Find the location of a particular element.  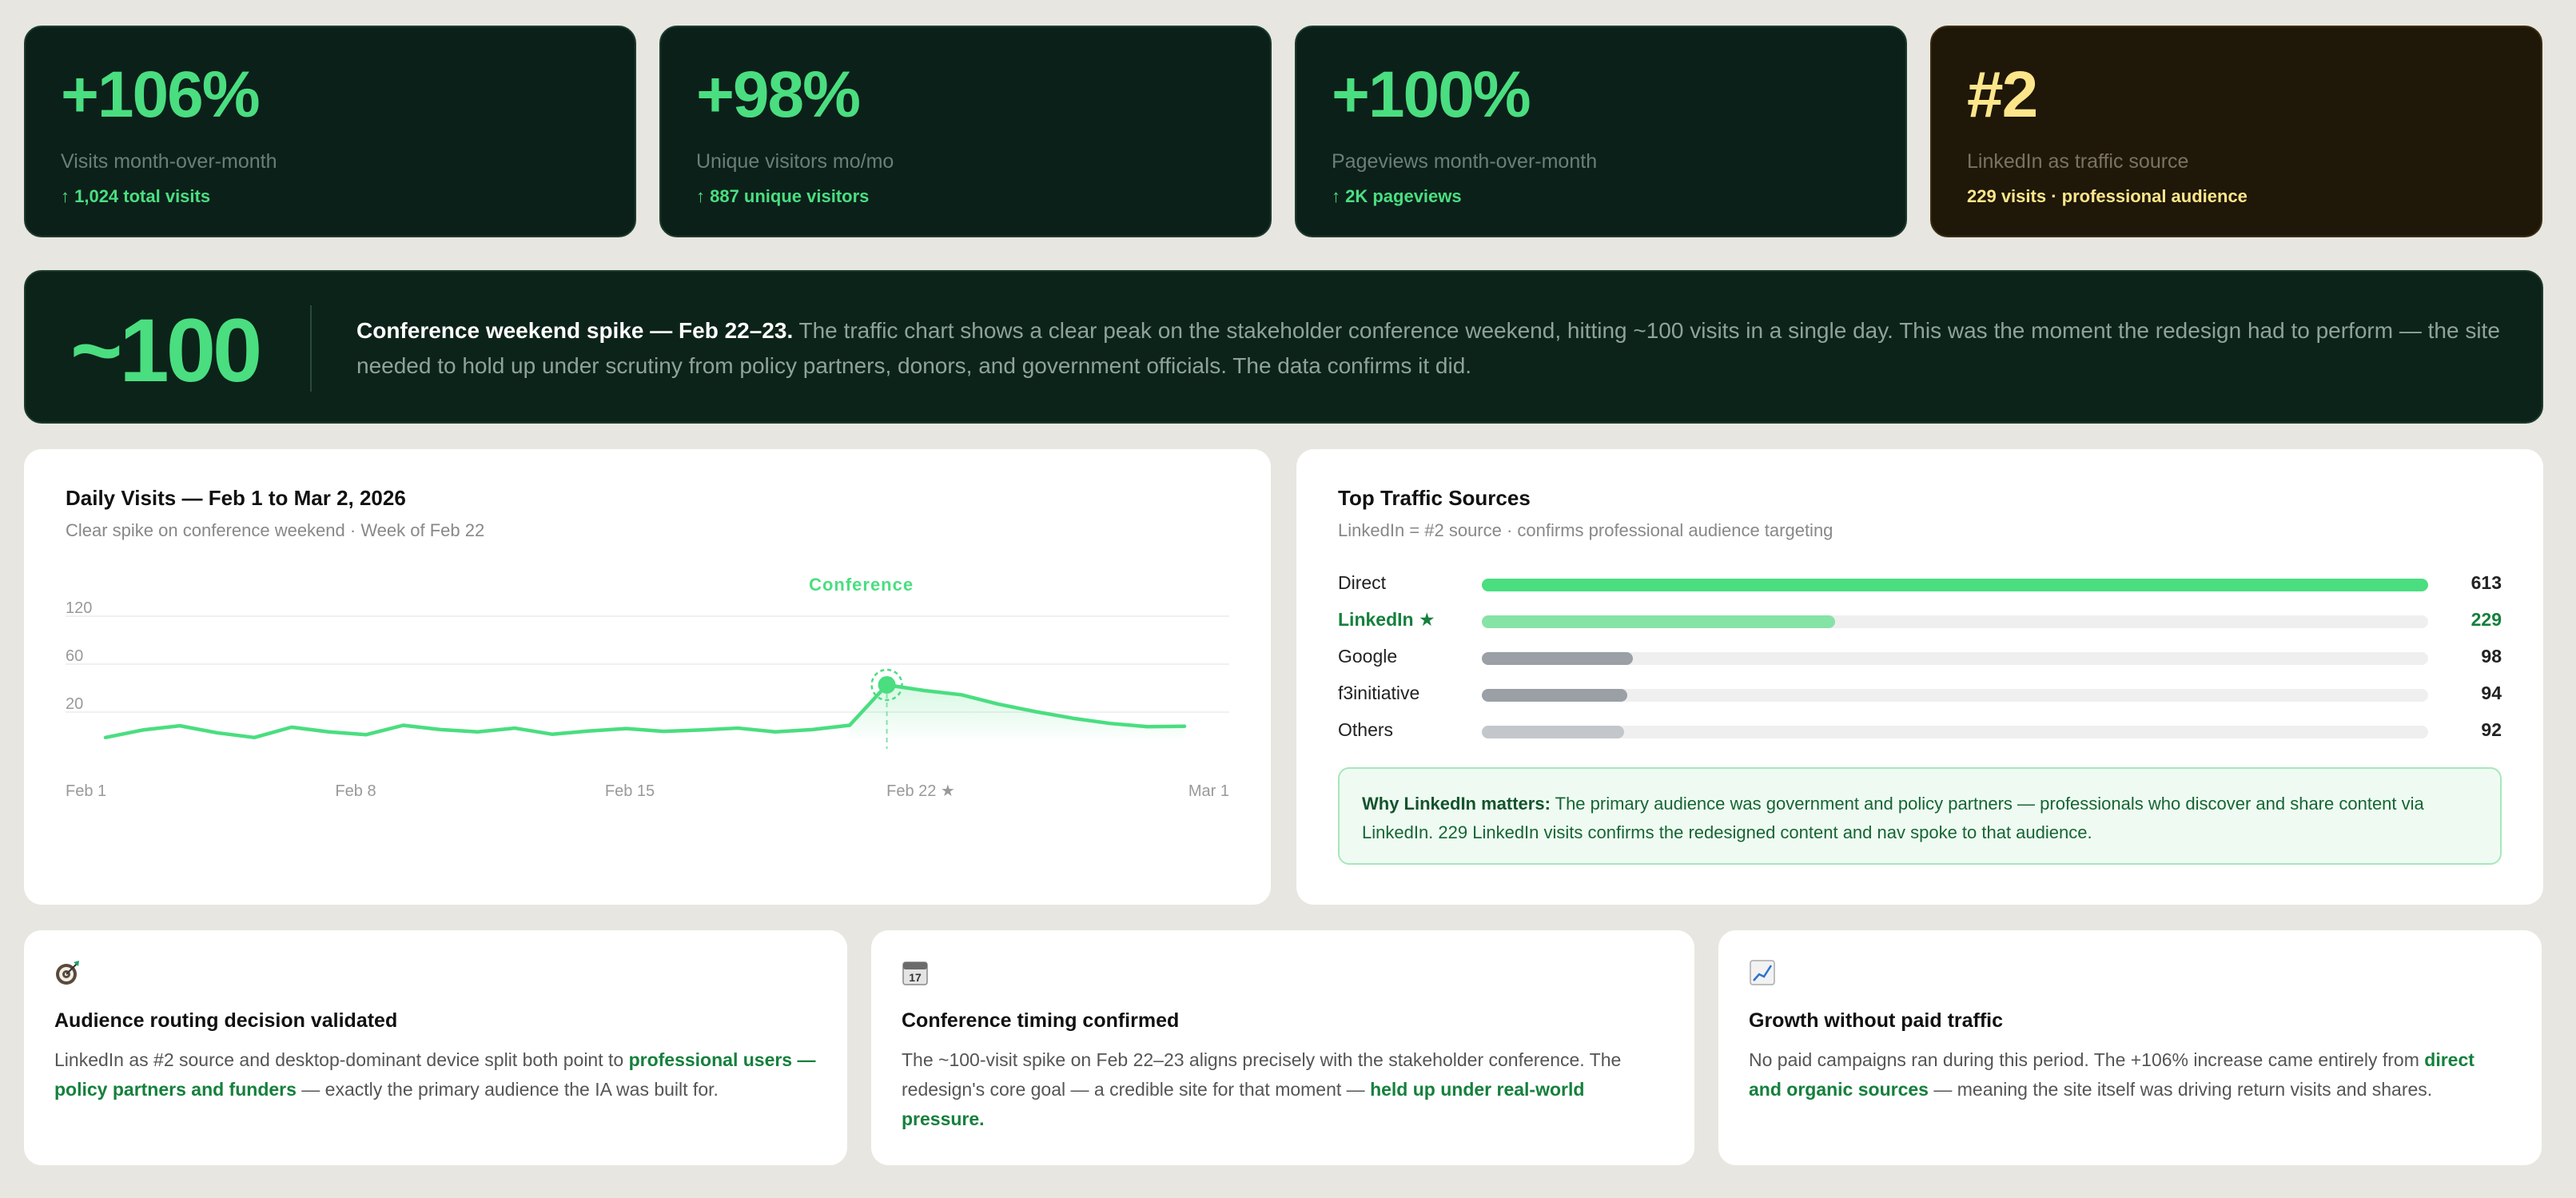

source-value: 98 is located at coordinates (2491, 656).